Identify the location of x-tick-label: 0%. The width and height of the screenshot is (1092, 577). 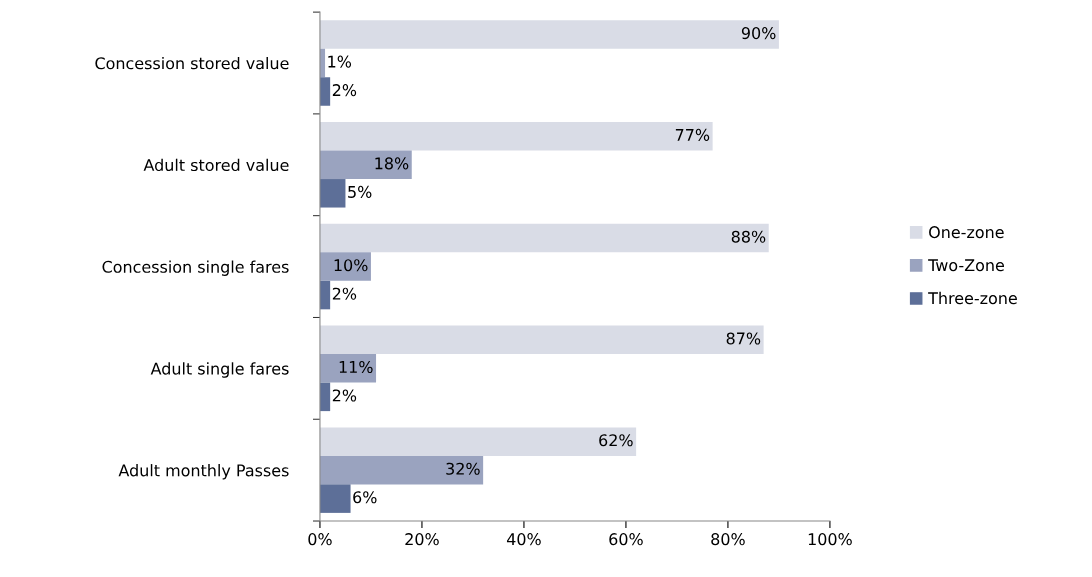
(320, 539).